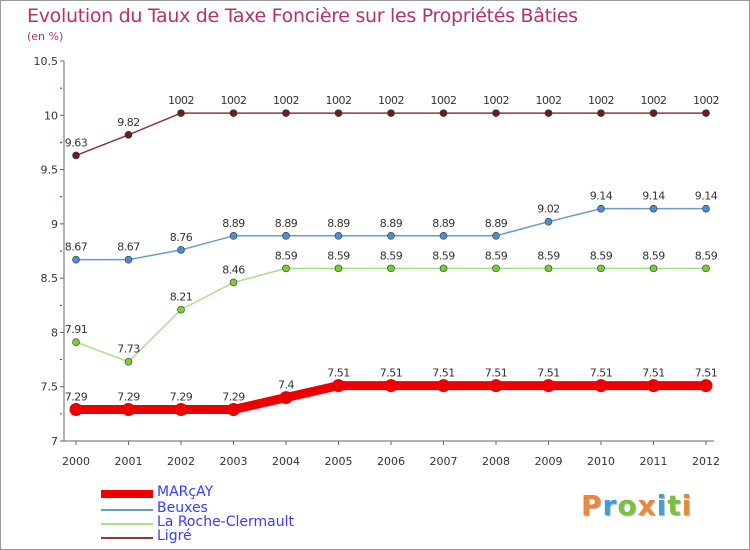 Image resolution: width=750 pixels, height=550 pixels. I want to click on x-tick-label: 2008, so click(496, 461).